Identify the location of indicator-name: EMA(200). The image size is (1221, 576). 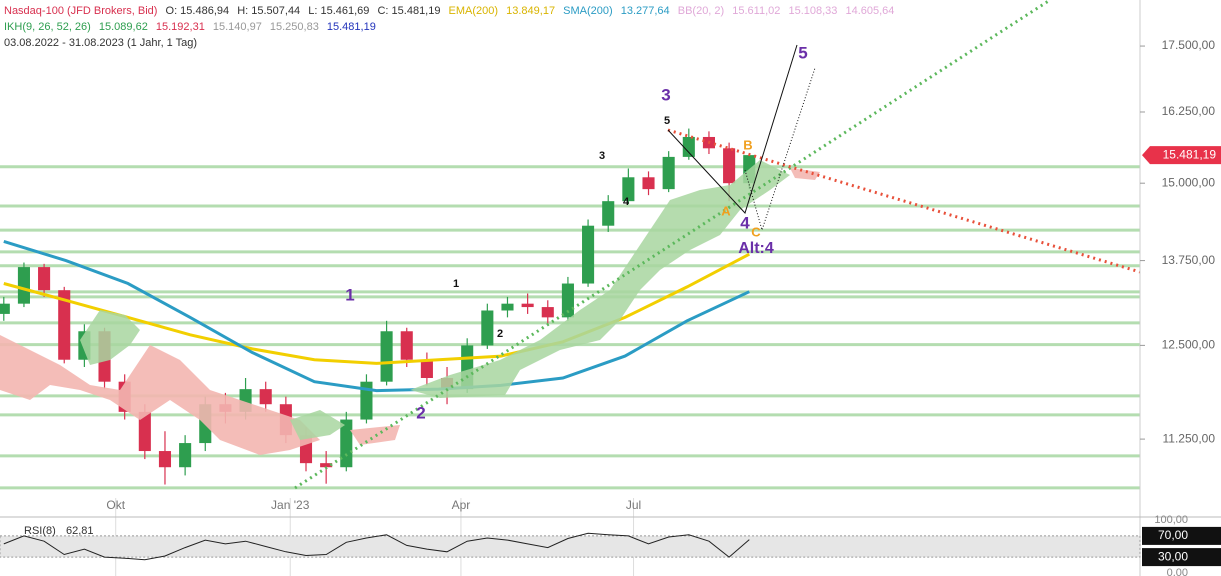
(473, 11).